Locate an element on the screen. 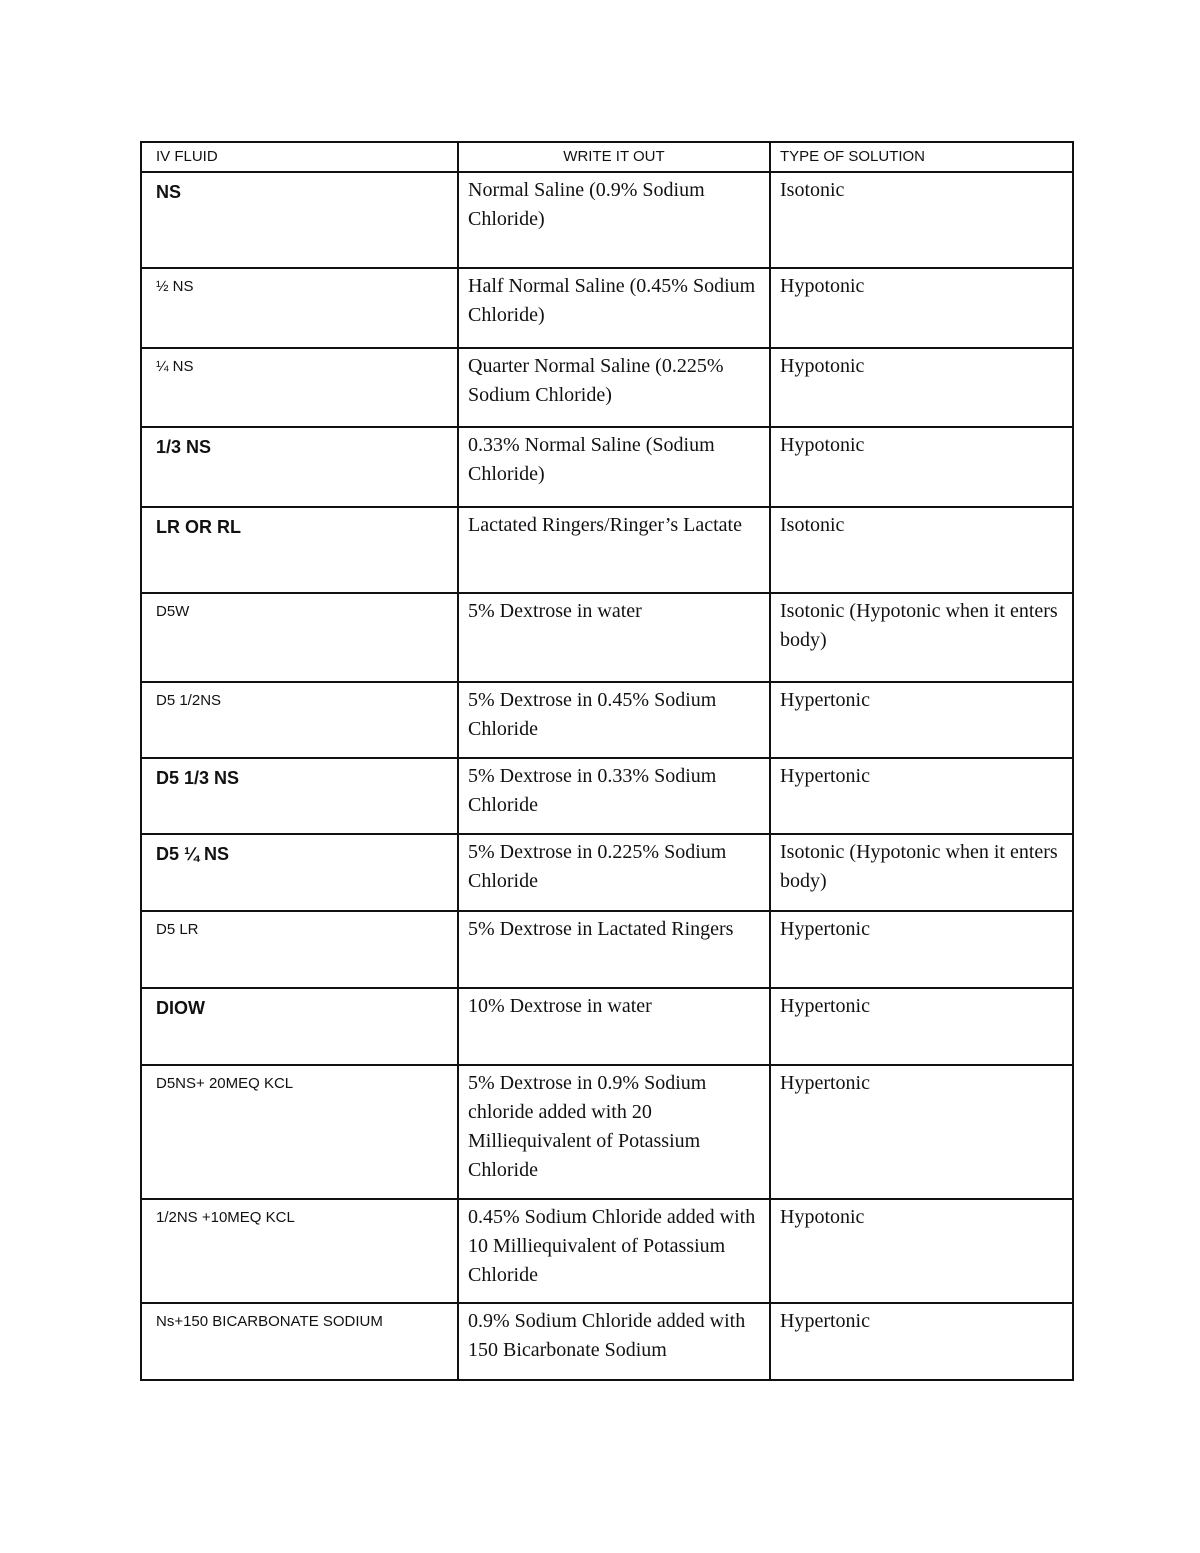 The image size is (1200, 1553). write-out-cell: Lactated Ringers/Ringer’s Lactate is located at coordinates (614, 550).